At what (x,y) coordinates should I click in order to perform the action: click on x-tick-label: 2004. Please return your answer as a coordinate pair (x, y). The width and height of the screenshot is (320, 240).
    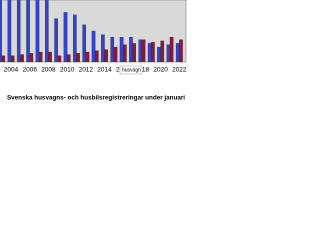
    Looking at the image, I should click on (11, 70).